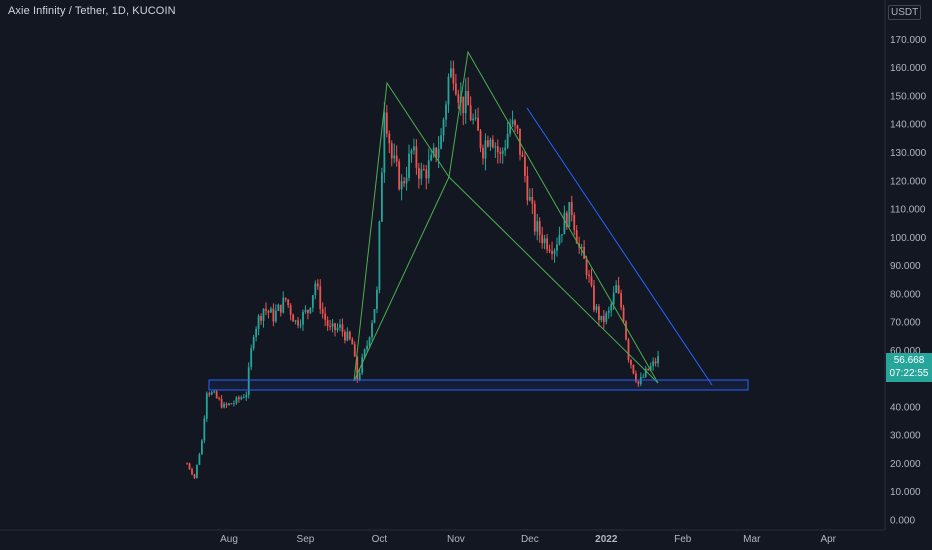 This screenshot has width=932, height=550. I want to click on time-tick-label: Sep, so click(306, 539).